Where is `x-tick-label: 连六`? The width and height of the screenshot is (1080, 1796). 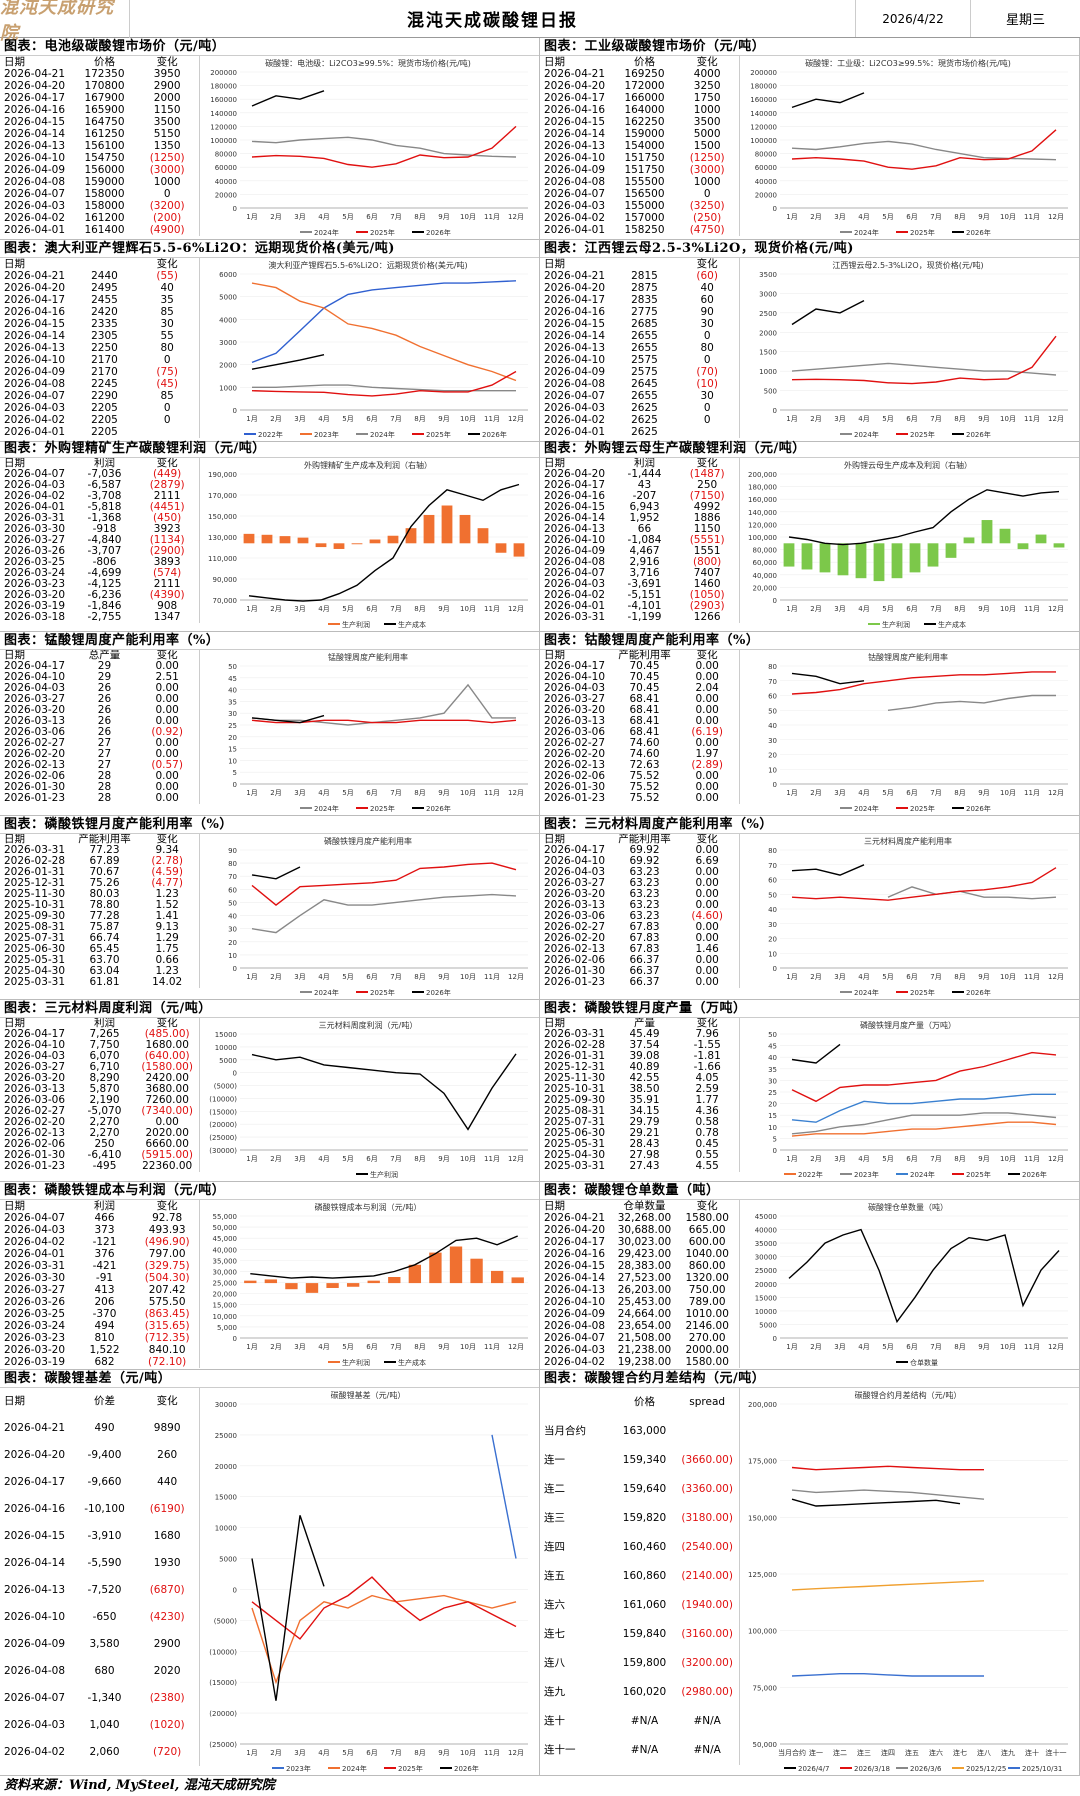 x-tick-label: 连六 is located at coordinates (936, 1752).